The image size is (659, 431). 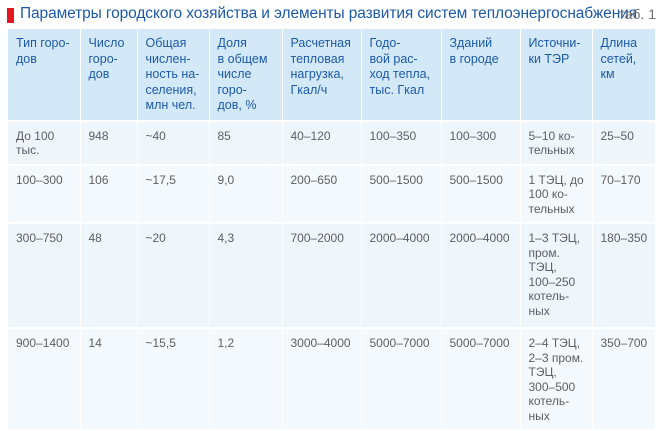 What do you see at coordinates (173, 194) in the screenshot?
I see `cell: ~17,5` at bounding box center [173, 194].